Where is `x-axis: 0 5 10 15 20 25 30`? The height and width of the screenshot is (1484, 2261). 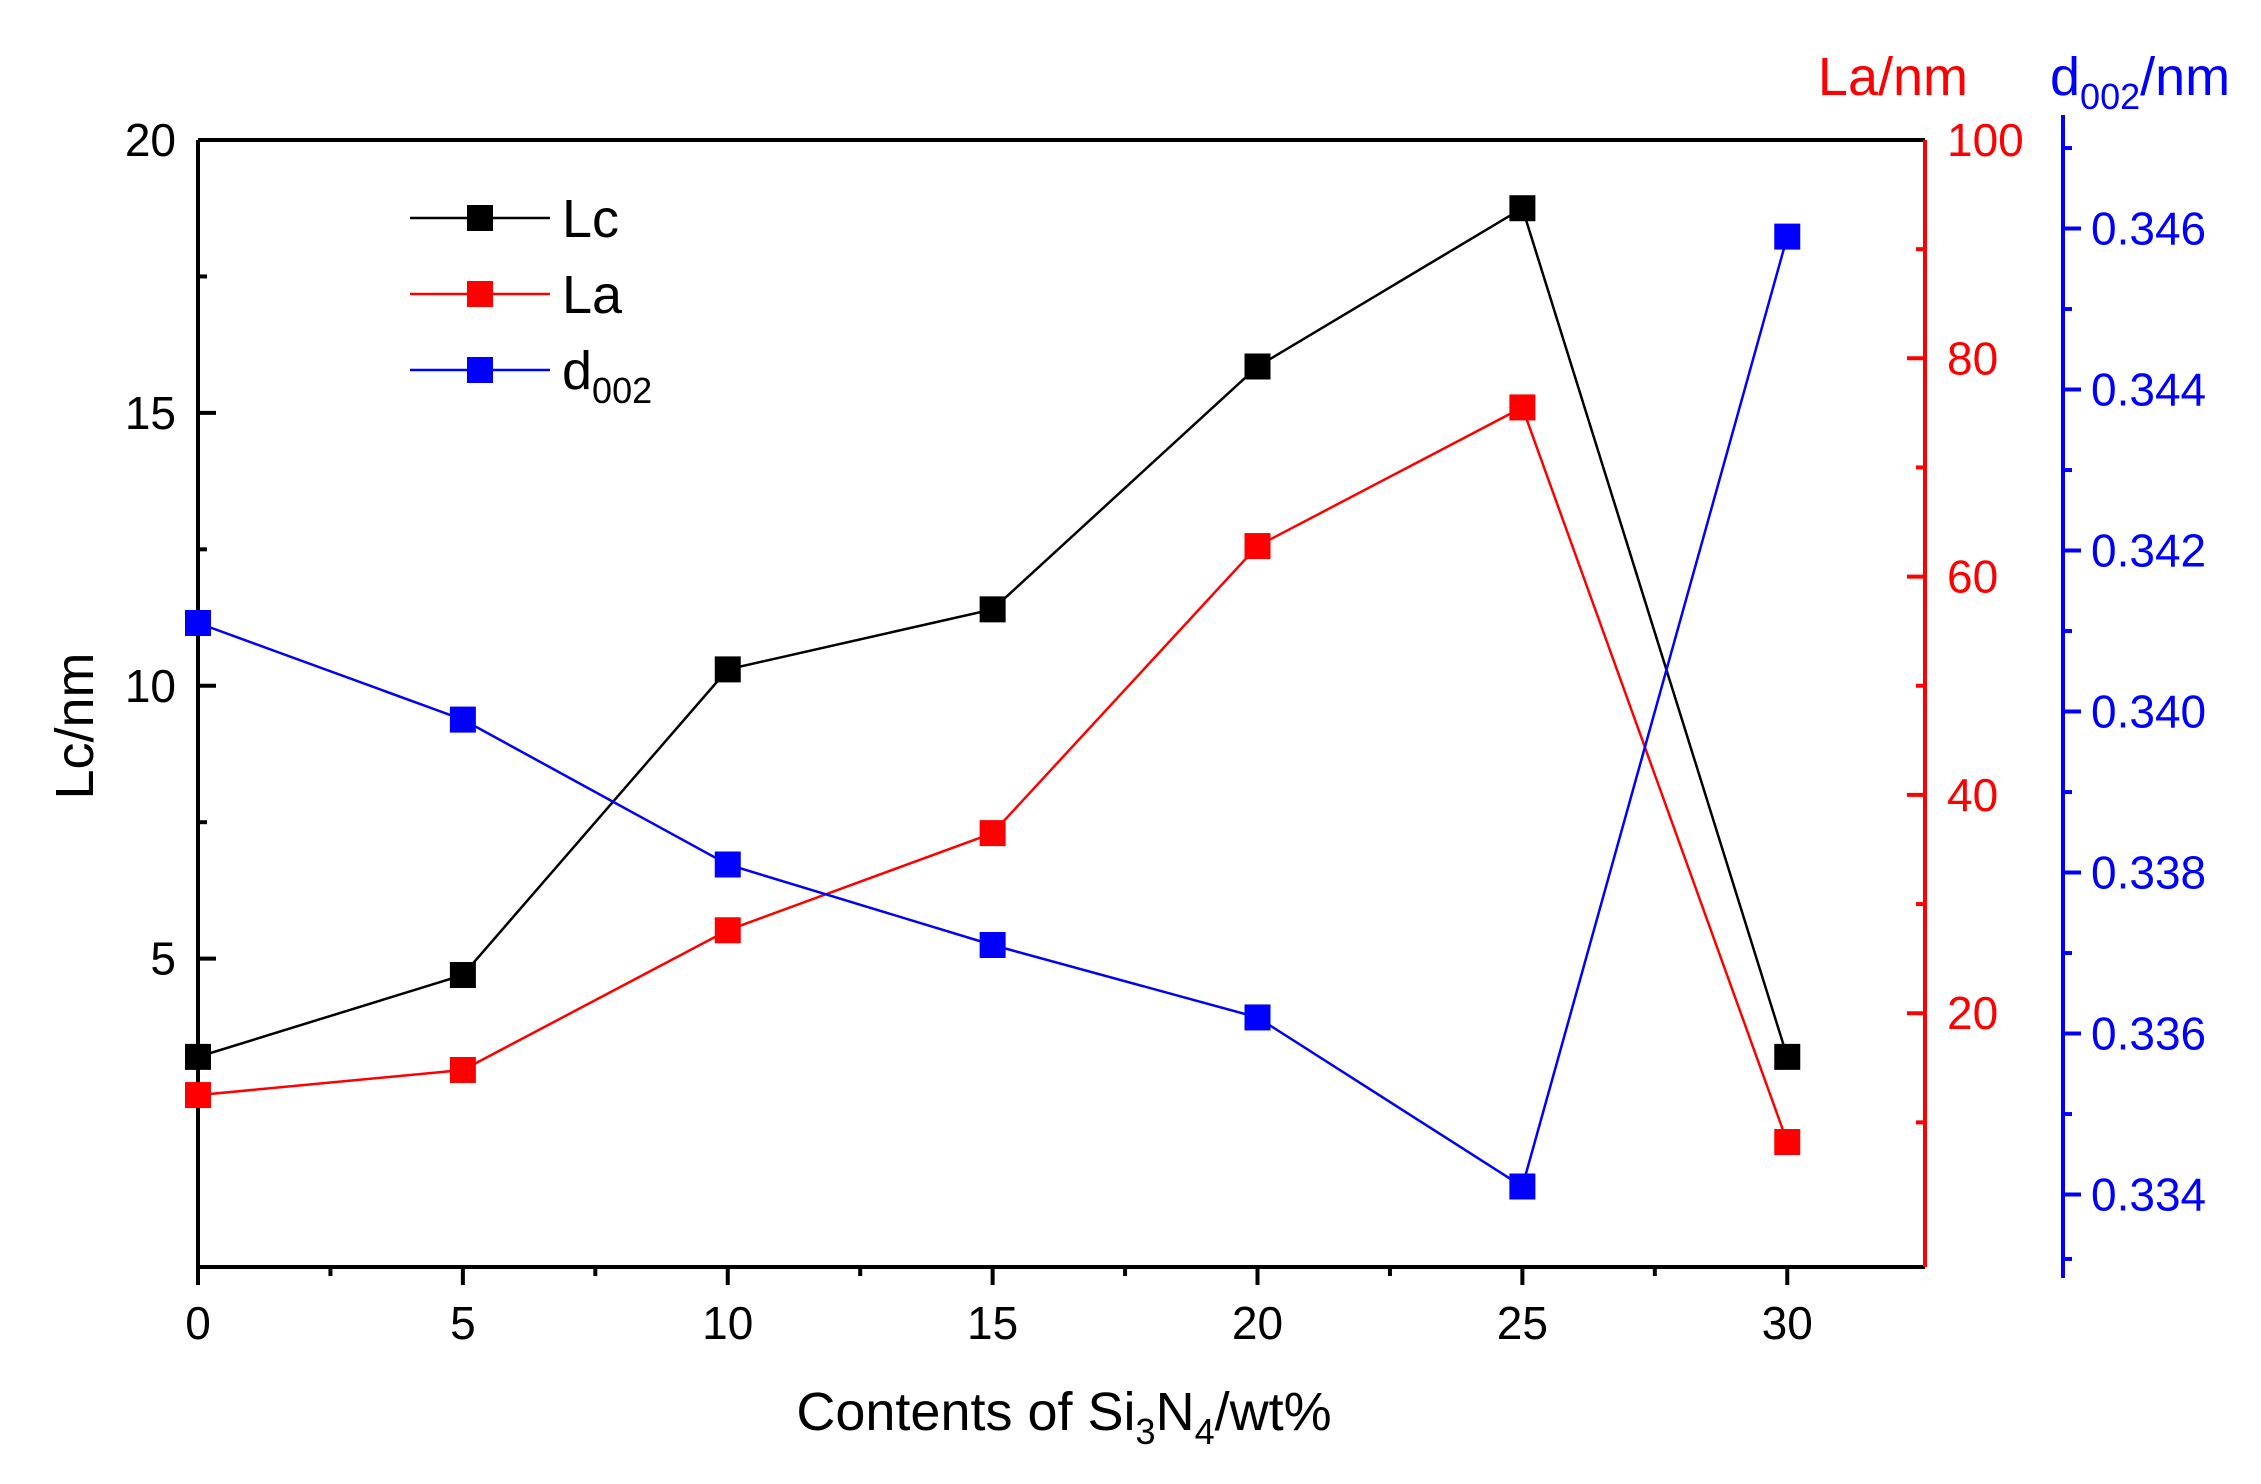
x-axis: 0 5 10 15 20 25 30 is located at coordinates (999, 1308).